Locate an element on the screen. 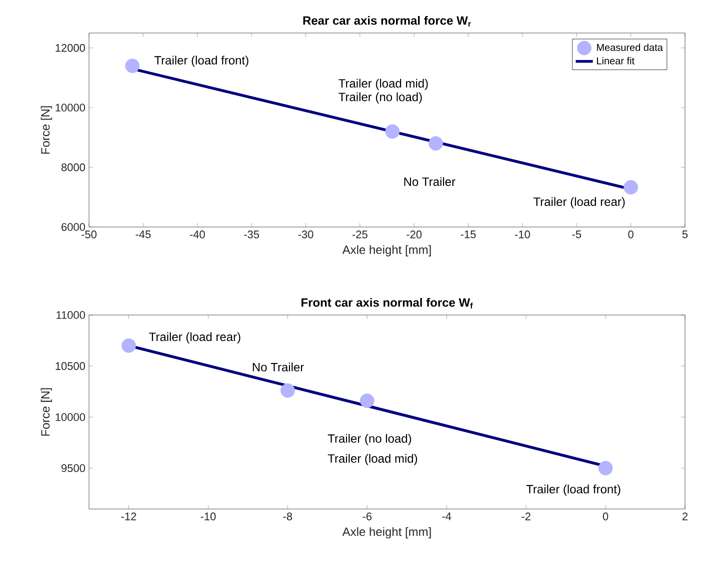 The height and width of the screenshot is (562, 701). legend-label: Measured data is located at coordinates (630, 47).